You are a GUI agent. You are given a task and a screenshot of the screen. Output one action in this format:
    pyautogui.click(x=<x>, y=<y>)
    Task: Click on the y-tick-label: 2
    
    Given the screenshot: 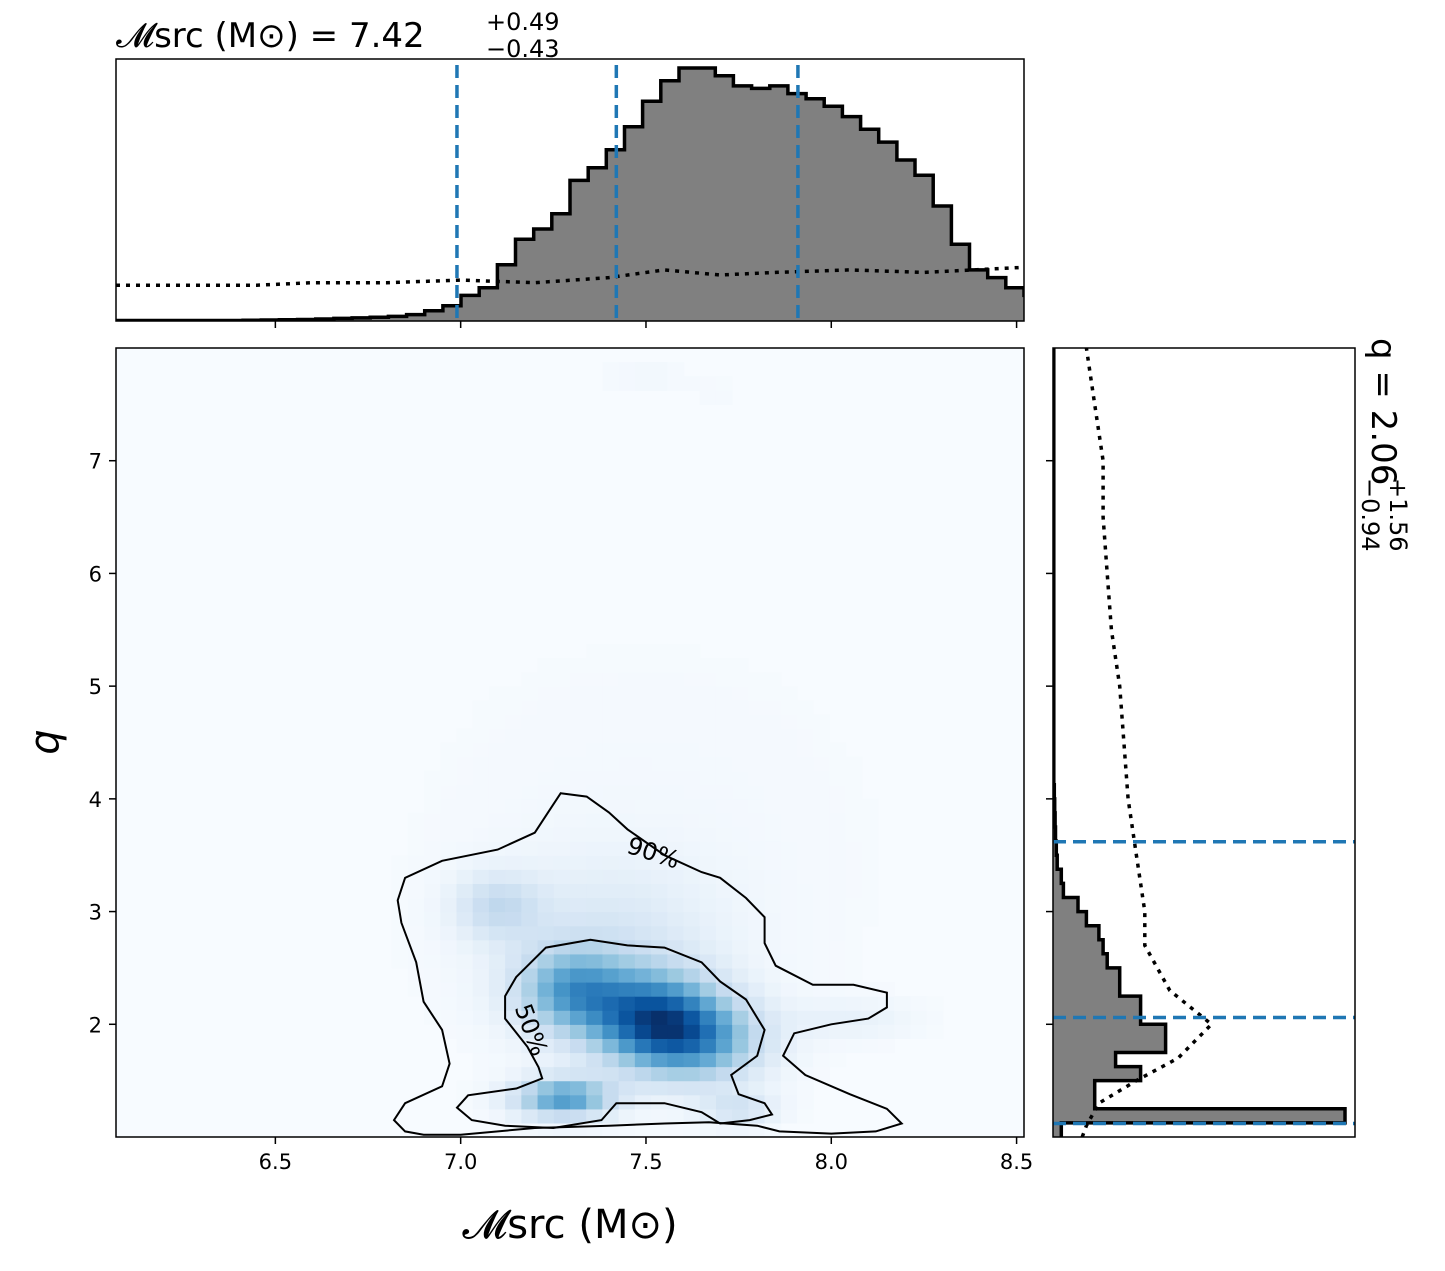 What is the action you would take?
    pyautogui.click(x=95, y=1025)
    